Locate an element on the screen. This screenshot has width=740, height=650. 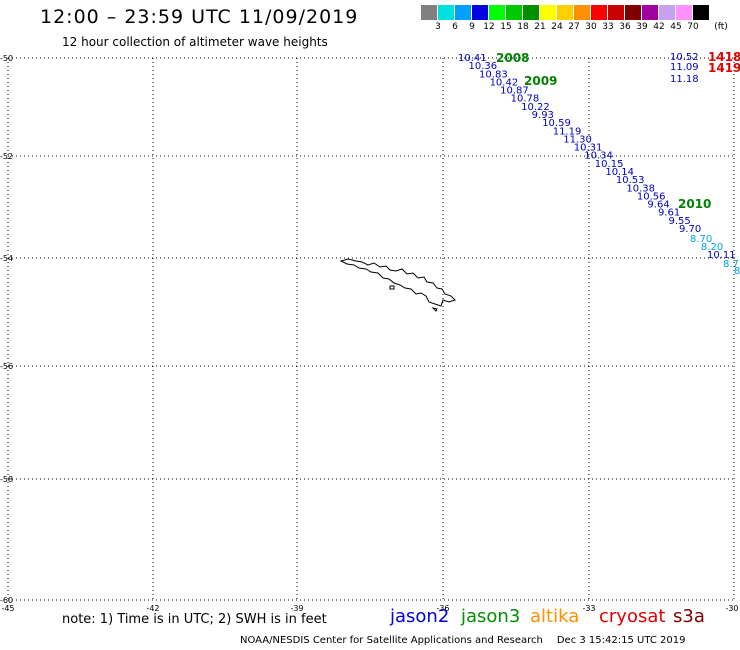
track-value-label: 8 is located at coordinates (737, 271).